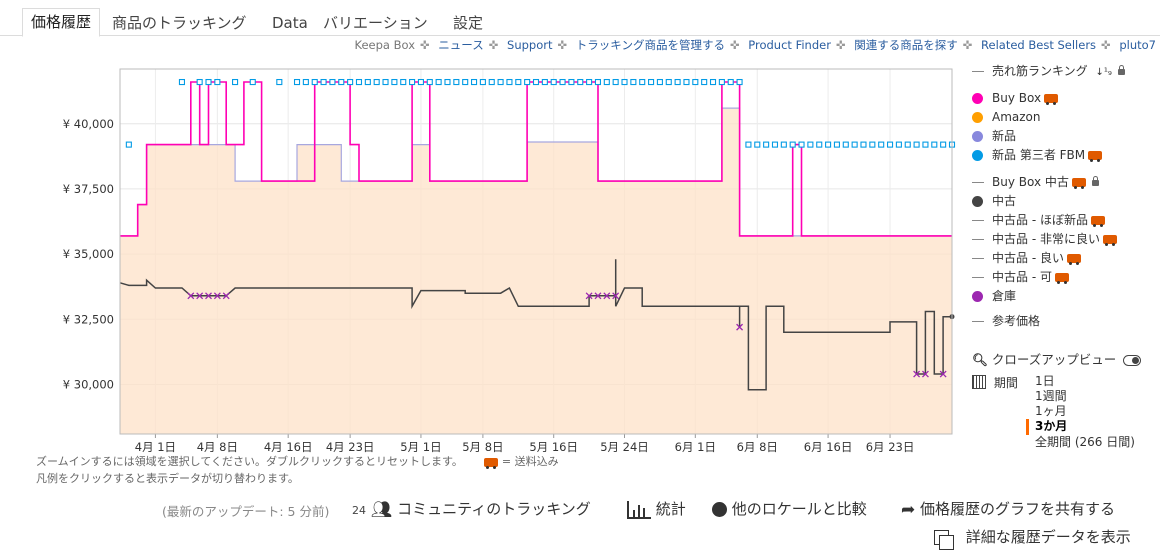 The height and width of the screenshot is (550, 1170). I want to click on link-keepa-box: Keepa Box, so click(385, 45).